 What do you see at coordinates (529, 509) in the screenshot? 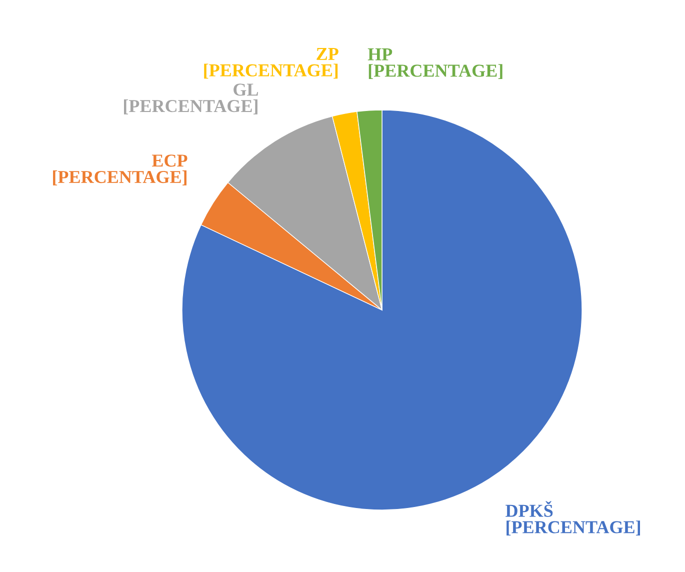
I see `slice-label: DPKŠ` at bounding box center [529, 509].